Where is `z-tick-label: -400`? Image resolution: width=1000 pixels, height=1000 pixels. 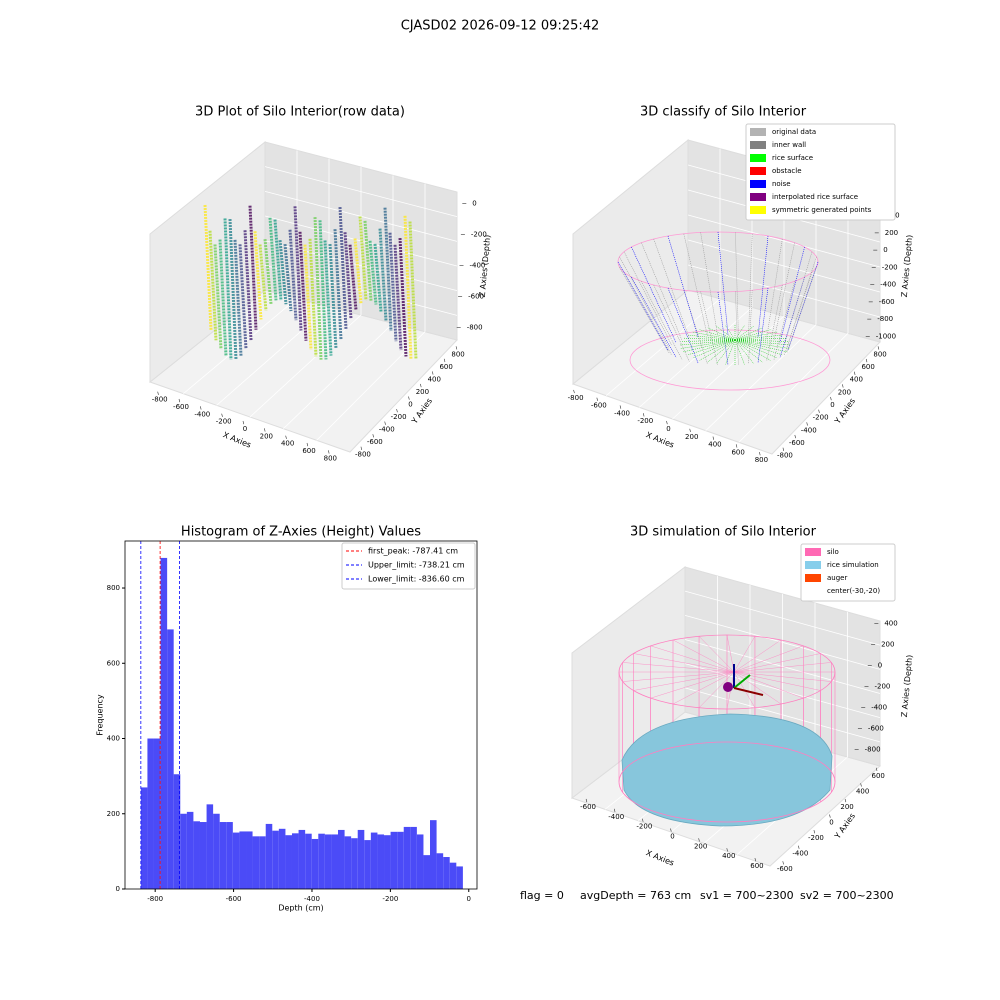
z-tick-label: -400 is located at coordinates (879, 708).